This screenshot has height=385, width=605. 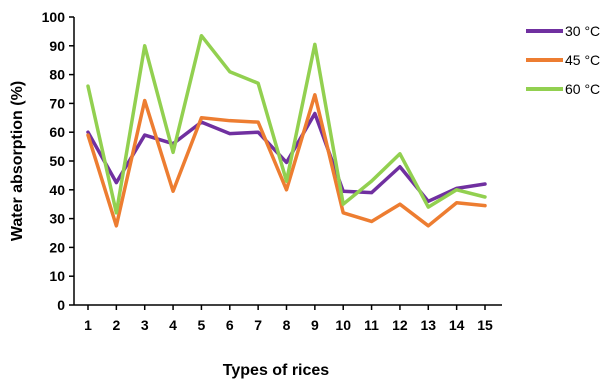 I want to click on y-tick-label: 10, so click(x=57, y=276).